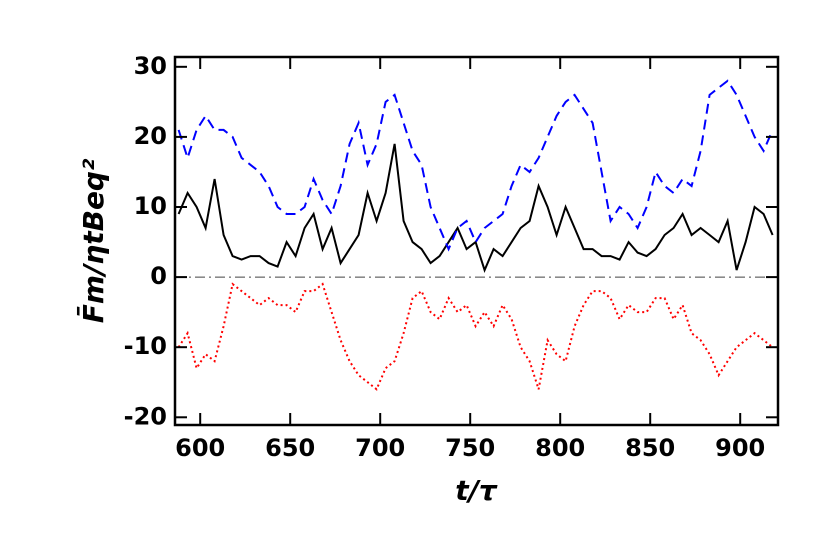 Image resolution: width=830 pixels, height=536 pixels. I want to click on y-axis-label: F̄m/ηtBeq², so click(93, 240).